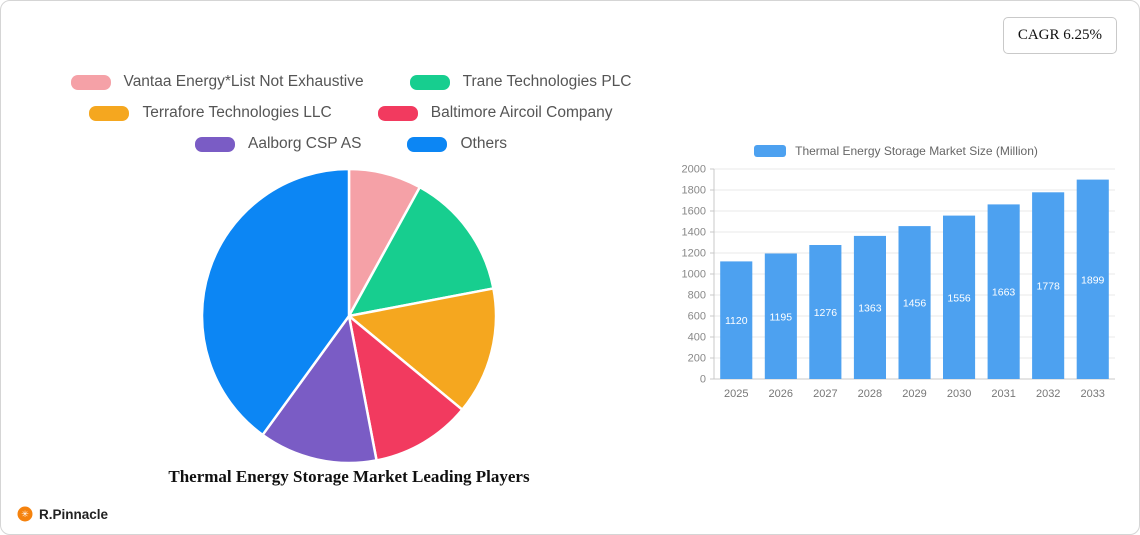  I want to click on bar-2029, so click(914, 302).